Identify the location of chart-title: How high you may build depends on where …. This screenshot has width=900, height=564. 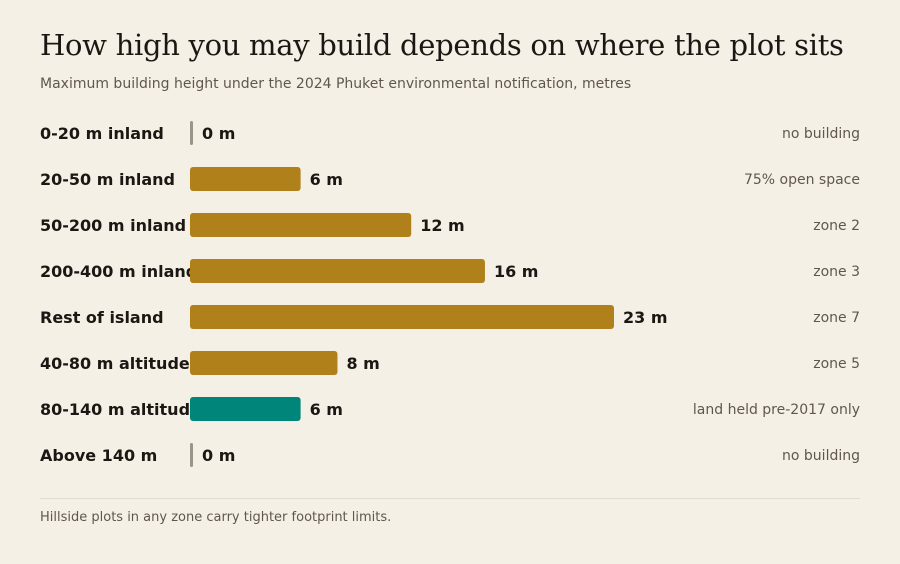
(442, 45).